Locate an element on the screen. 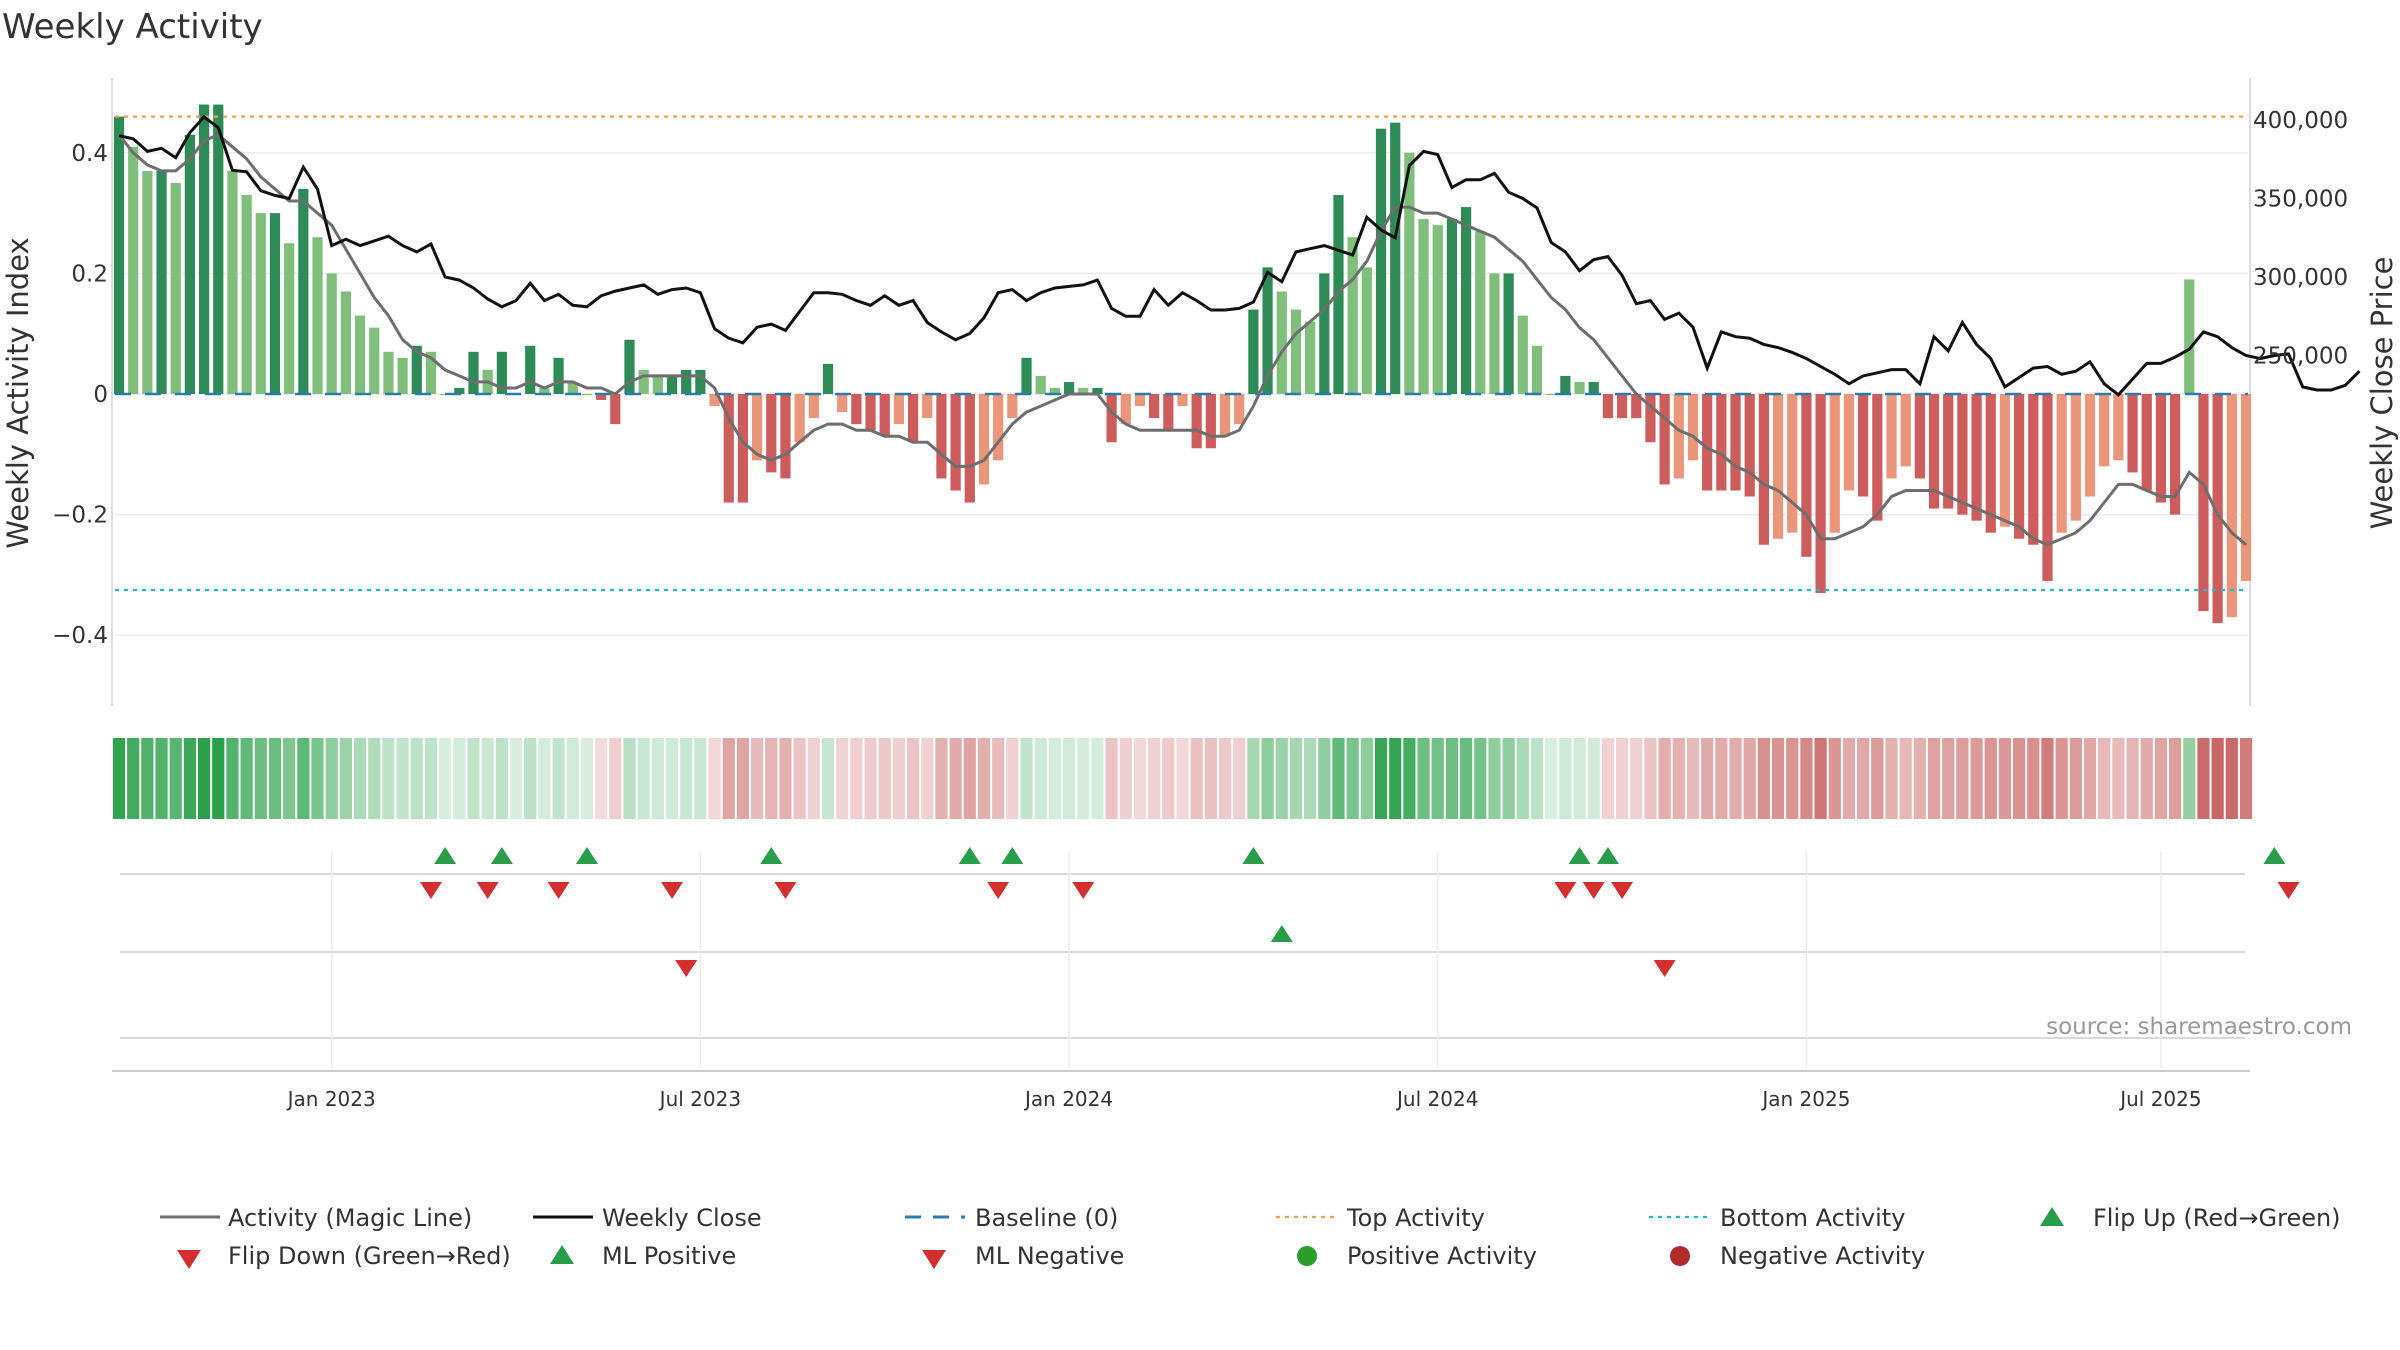 This screenshot has height=1350, width=2400. chart-title: Weekly Activity is located at coordinates (132, 27).